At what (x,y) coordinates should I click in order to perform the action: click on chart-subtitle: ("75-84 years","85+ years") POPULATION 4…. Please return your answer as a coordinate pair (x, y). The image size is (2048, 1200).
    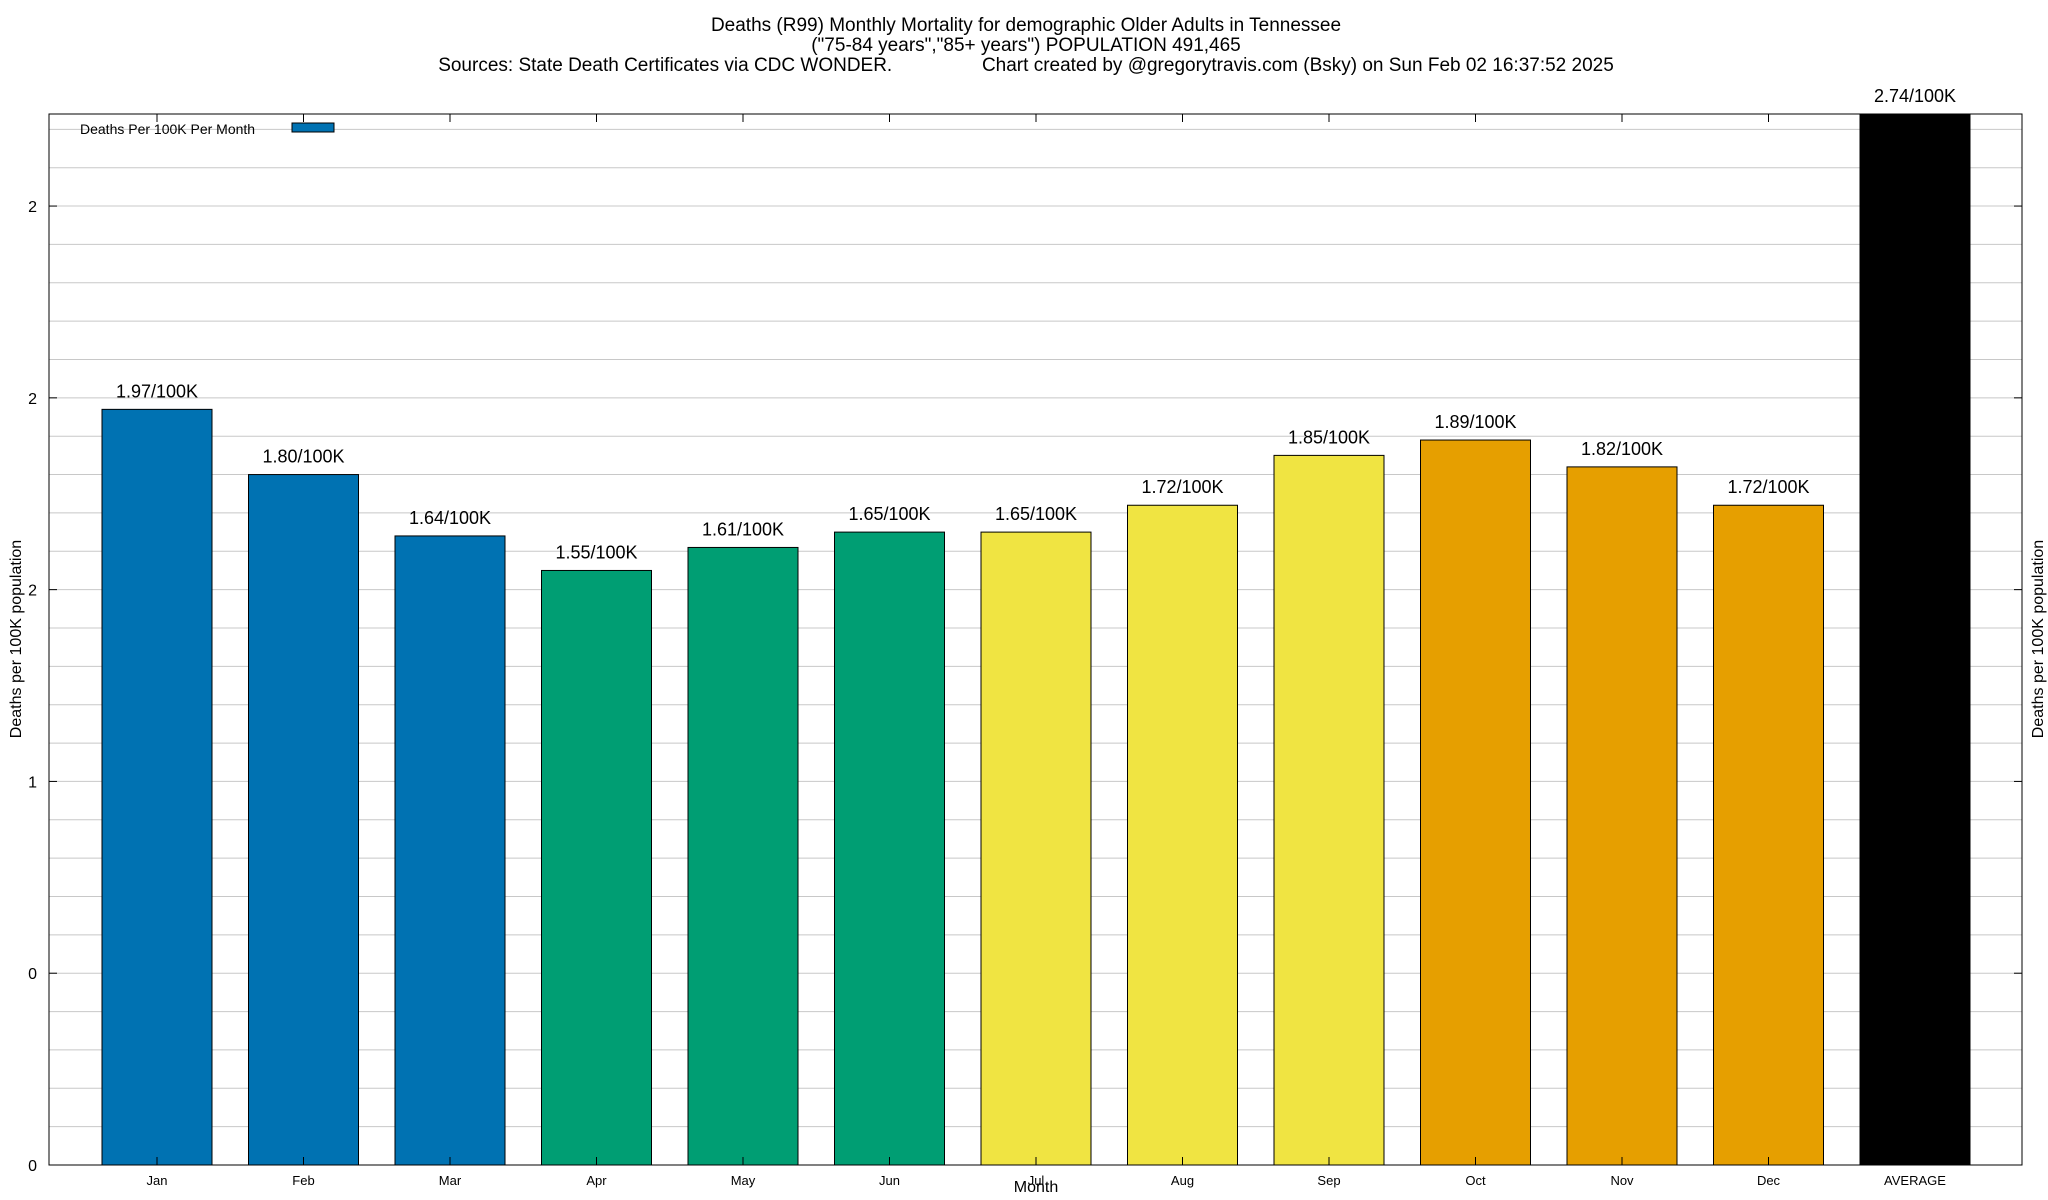
    Looking at the image, I should click on (1026, 45).